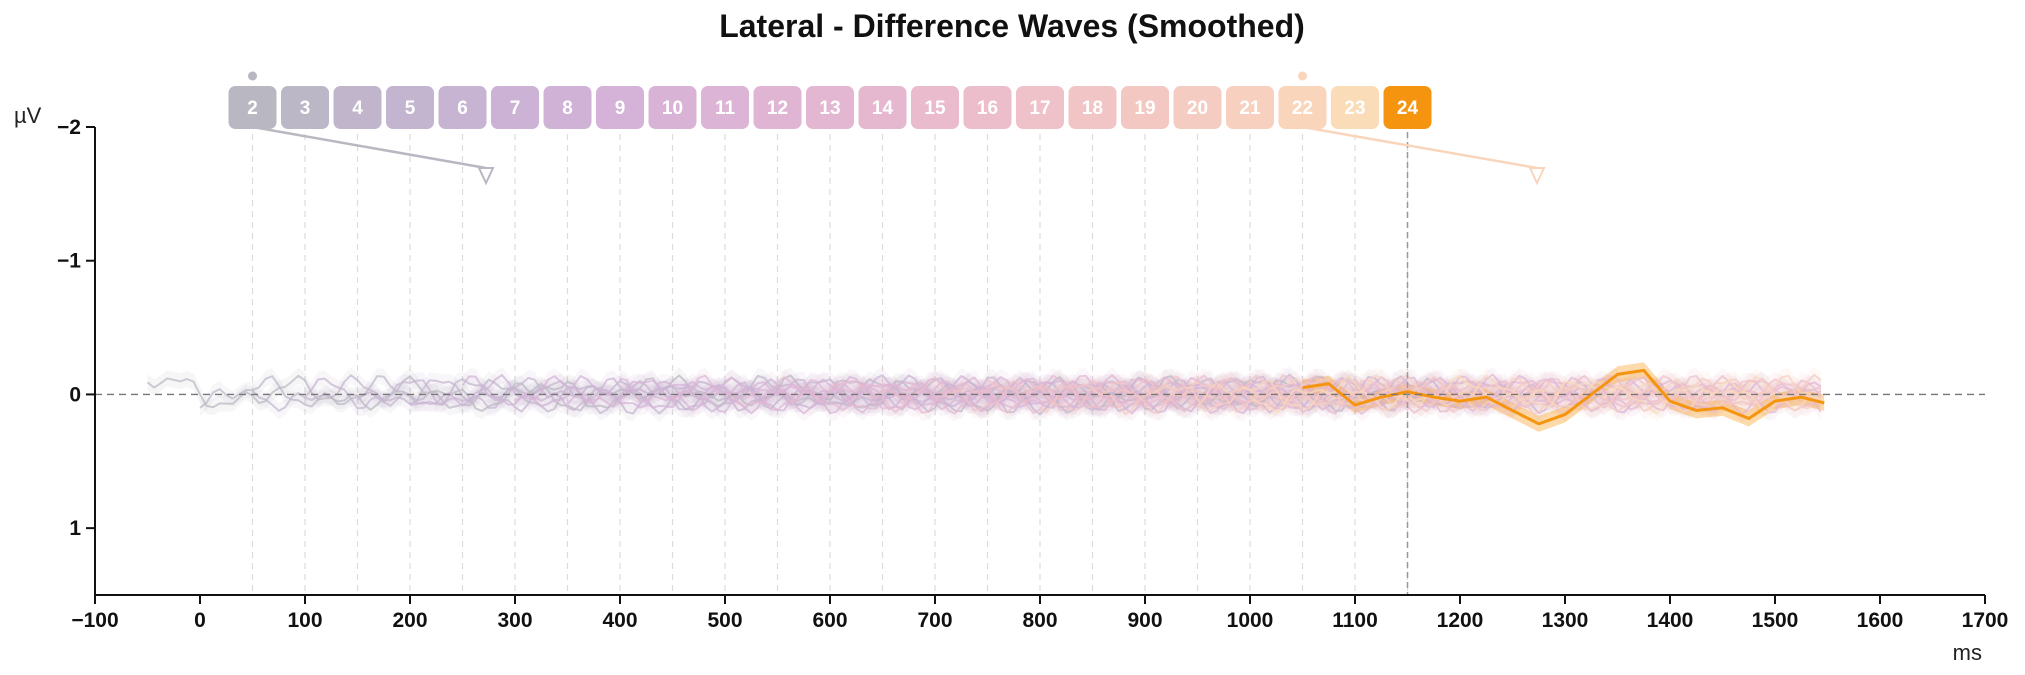 Image resolution: width=2025 pixels, height=675 pixels. What do you see at coordinates (1670, 620) in the screenshot?
I see `x-tick-label: 1400` at bounding box center [1670, 620].